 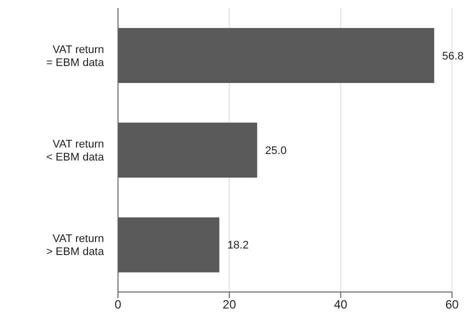 I want to click on x-tick-label: 40, so click(x=341, y=305).